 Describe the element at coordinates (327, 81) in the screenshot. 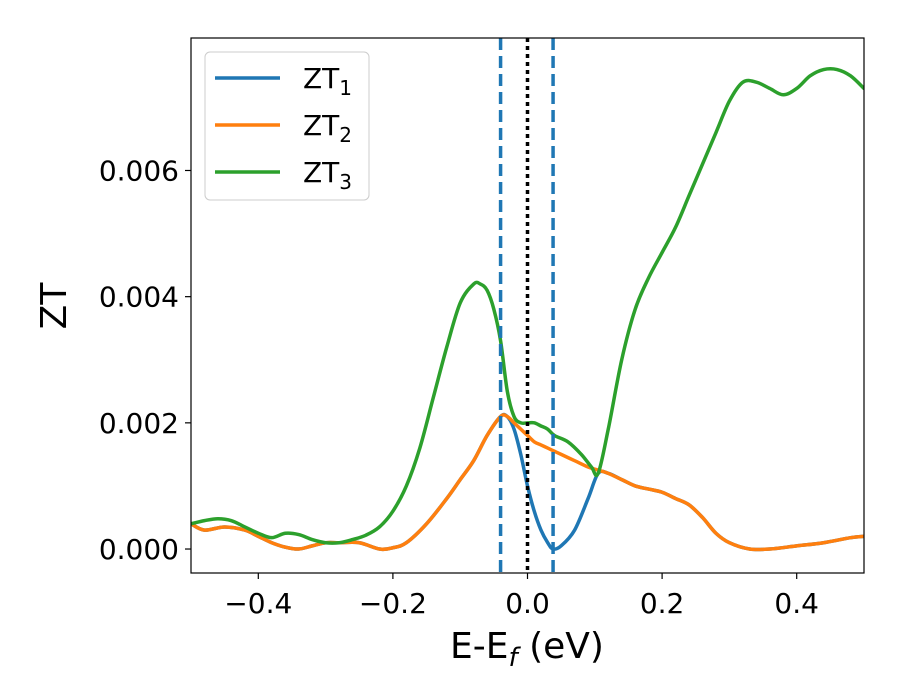

I see `legend-label-zt1: ZT1` at that location.